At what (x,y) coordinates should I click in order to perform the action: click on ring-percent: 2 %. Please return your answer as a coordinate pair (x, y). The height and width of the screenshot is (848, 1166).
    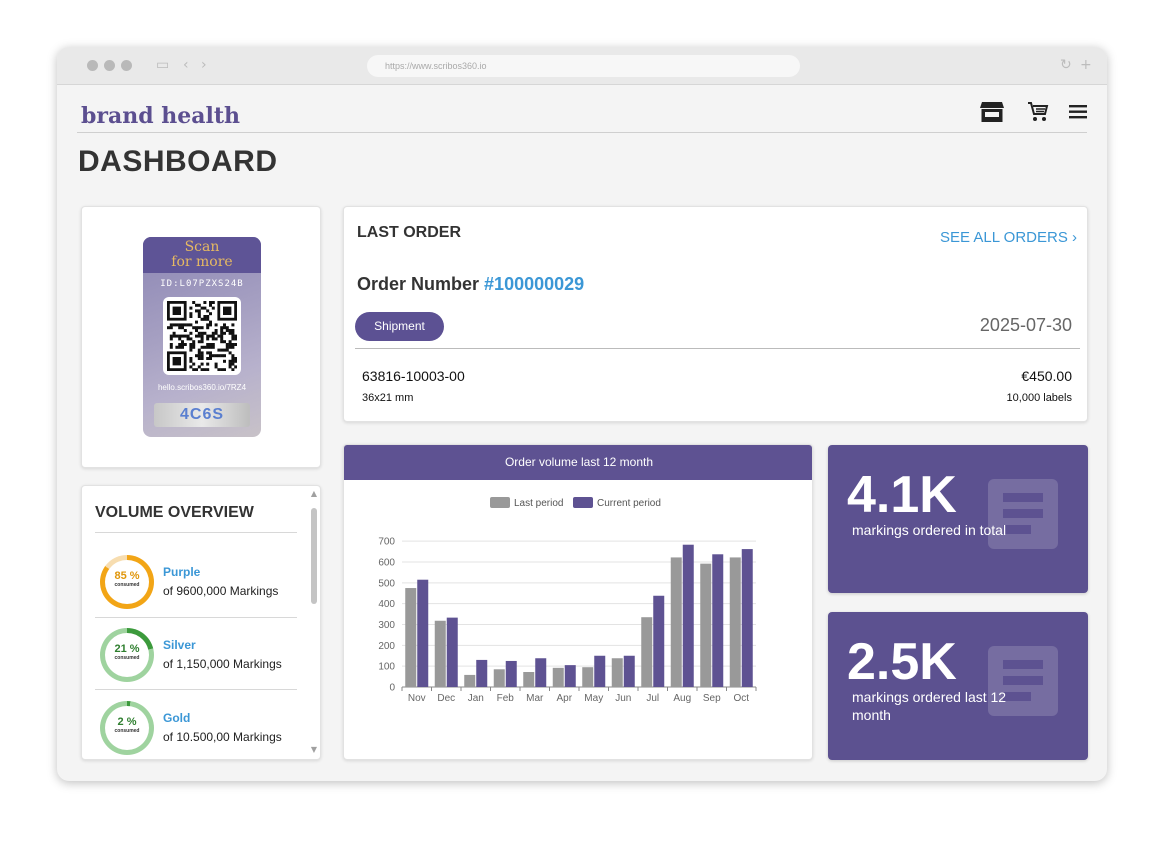
    Looking at the image, I should click on (127, 722).